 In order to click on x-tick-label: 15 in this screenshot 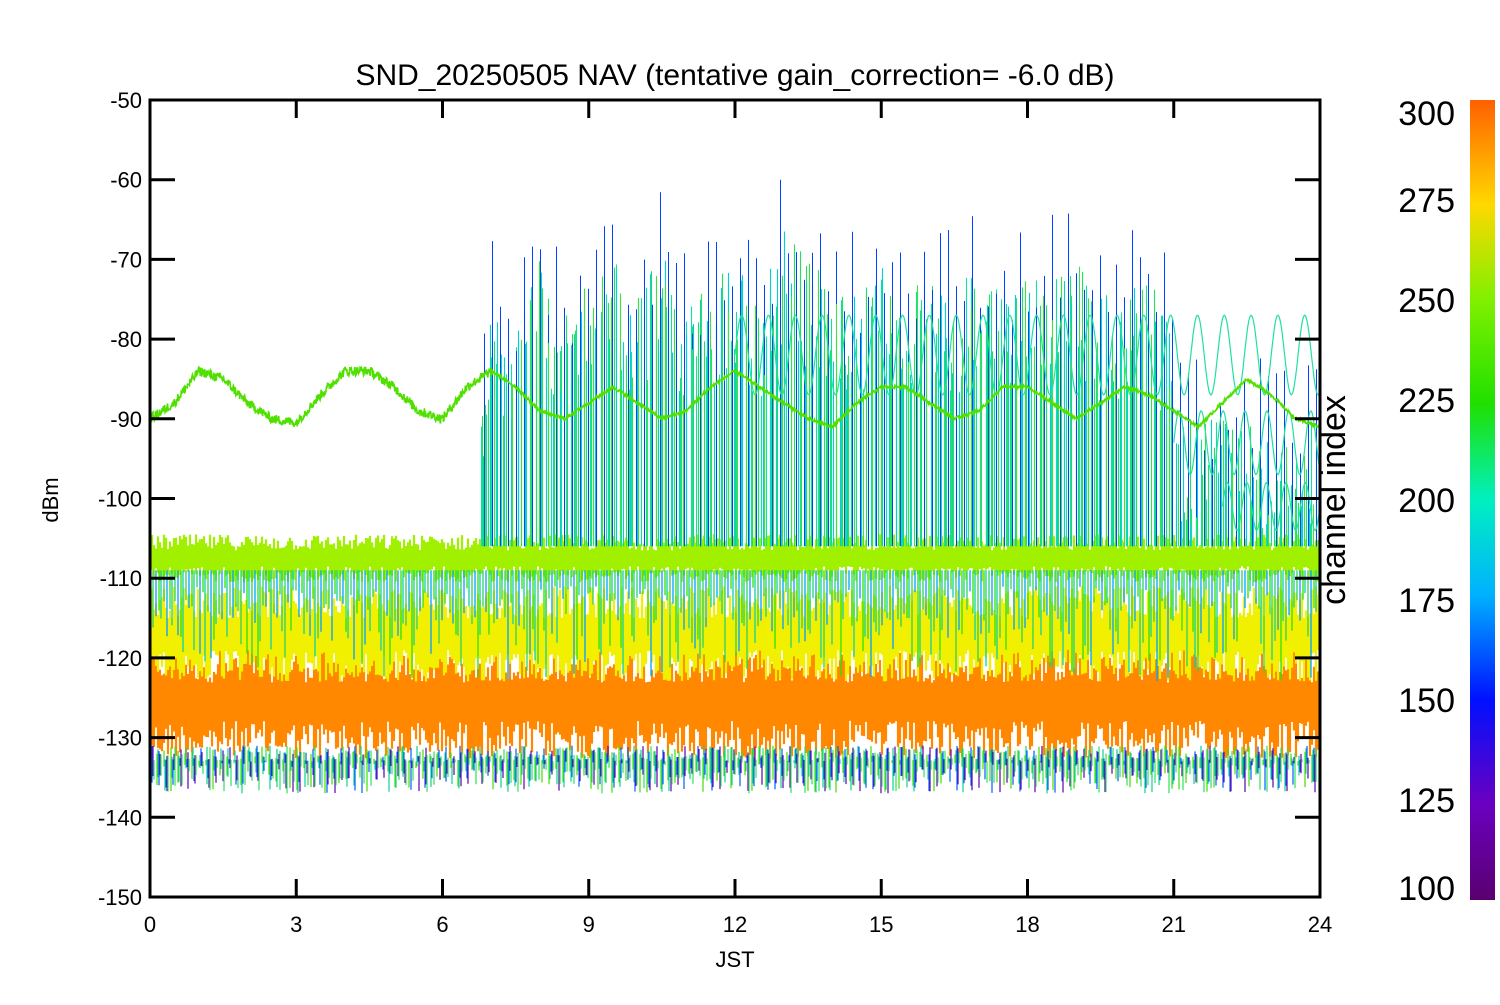, I will do `click(881, 924)`.